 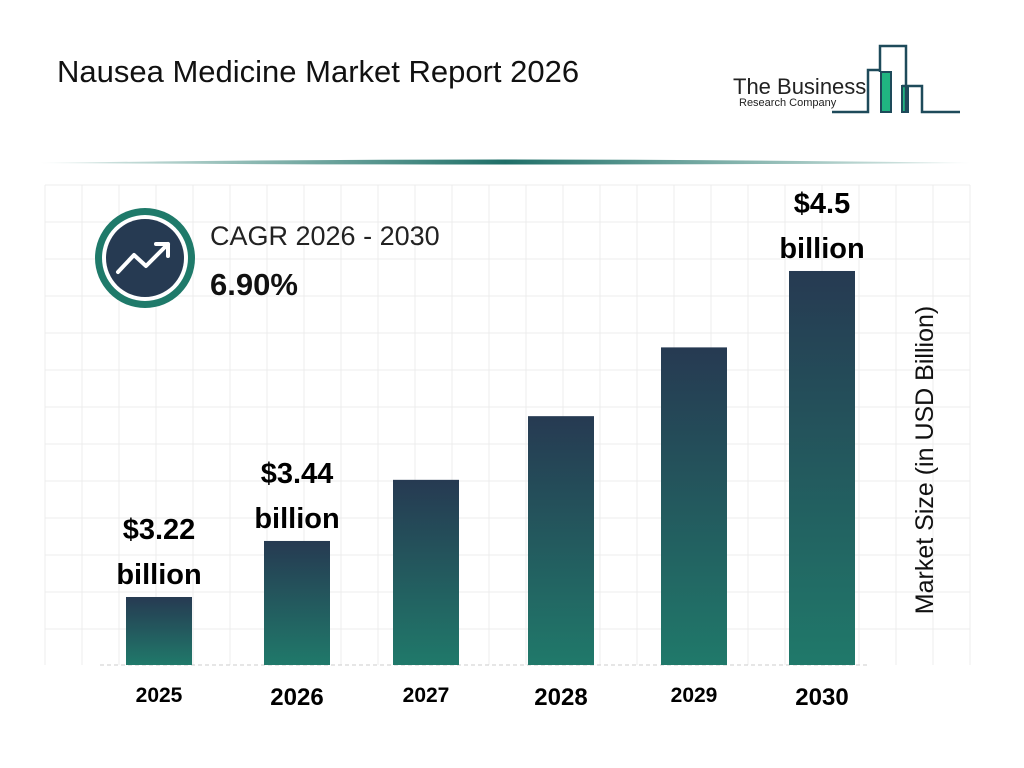 I want to click on x-tick-label: 2026, so click(x=296, y=697).